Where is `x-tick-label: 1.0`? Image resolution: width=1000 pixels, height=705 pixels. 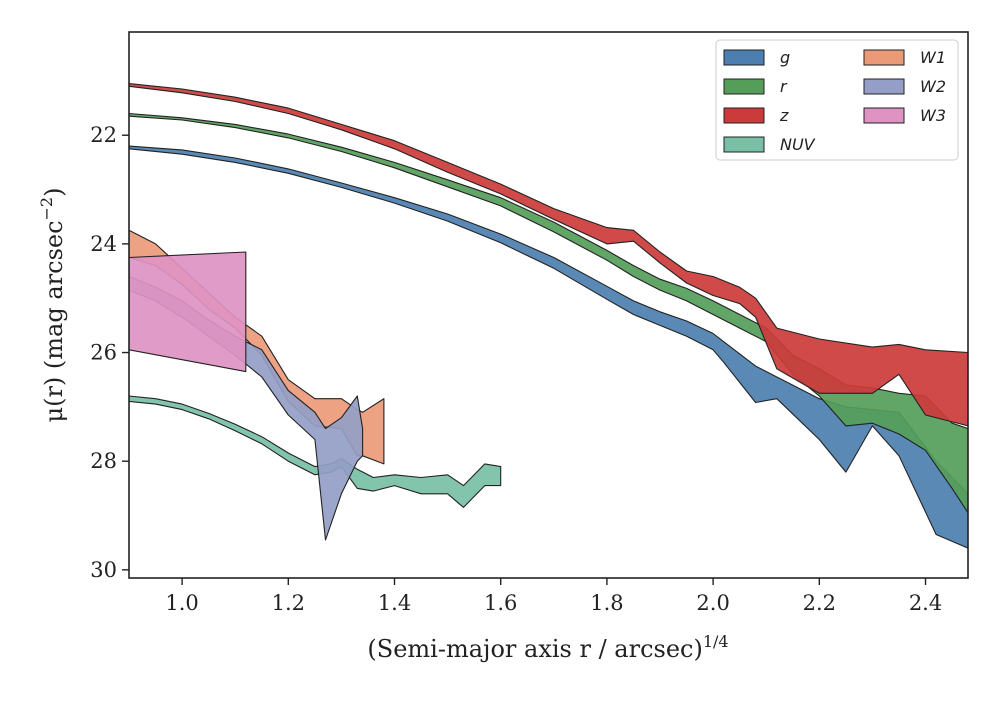 x-tick-label: 1.0 is located at coordinates (181, 603).